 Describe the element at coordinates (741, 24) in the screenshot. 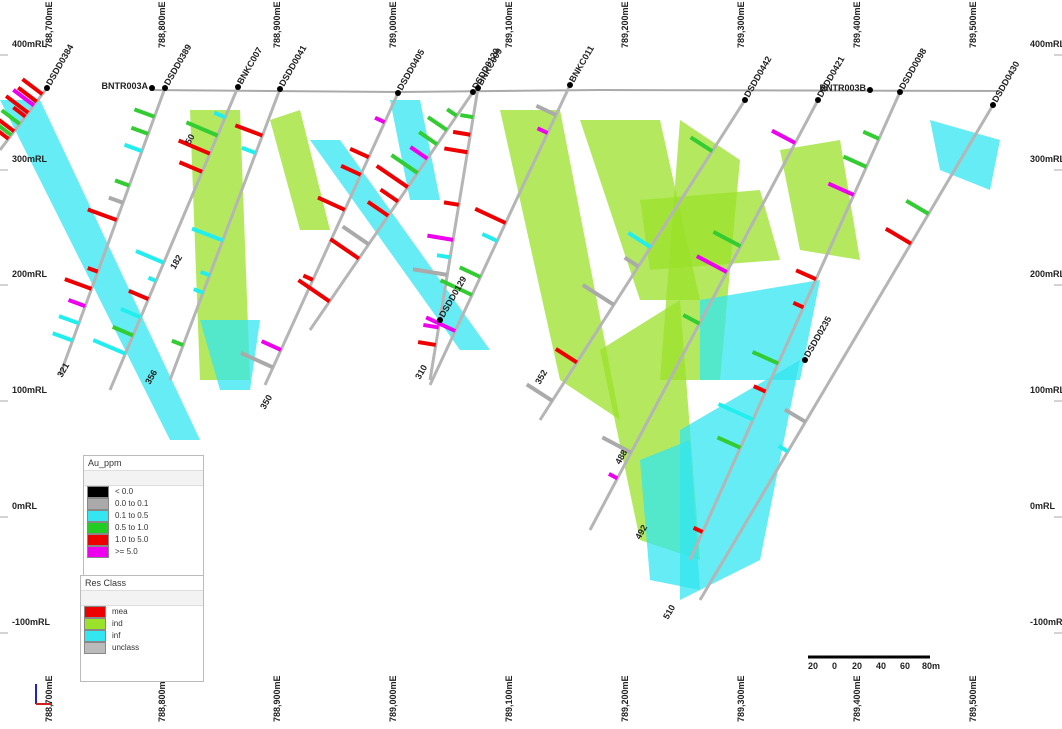

I see `easting-label-top: 789,300mE` at that location.